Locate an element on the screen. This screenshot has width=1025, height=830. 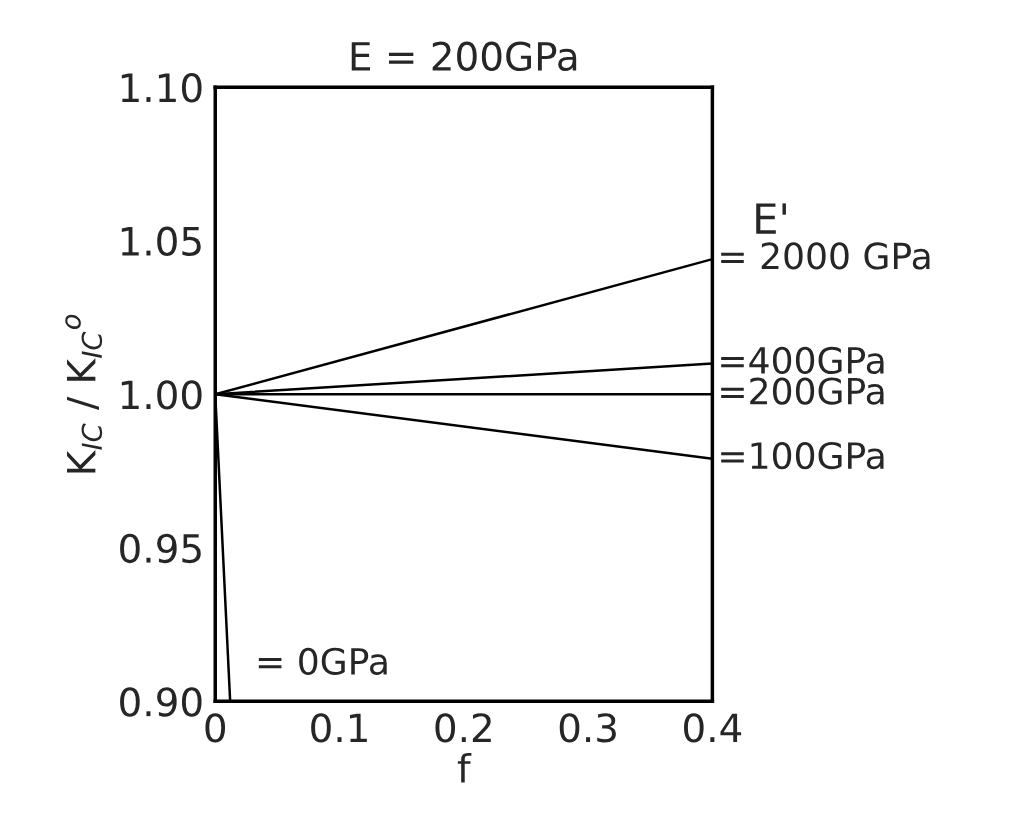
x-tick-label: 0.4 is located at coordinates (713, 728).